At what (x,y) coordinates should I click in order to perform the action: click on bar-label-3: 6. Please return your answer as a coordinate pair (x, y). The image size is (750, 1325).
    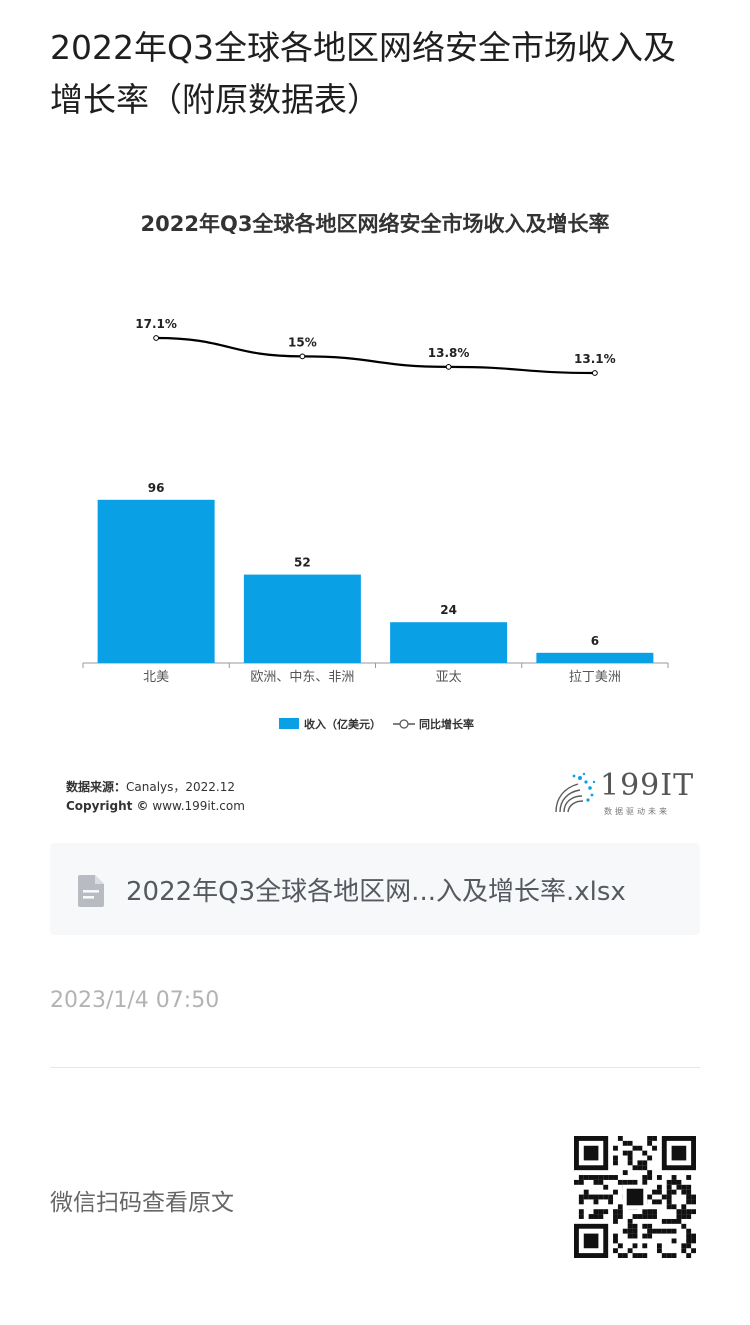
    Looking at the image, I should click on (595, 641).